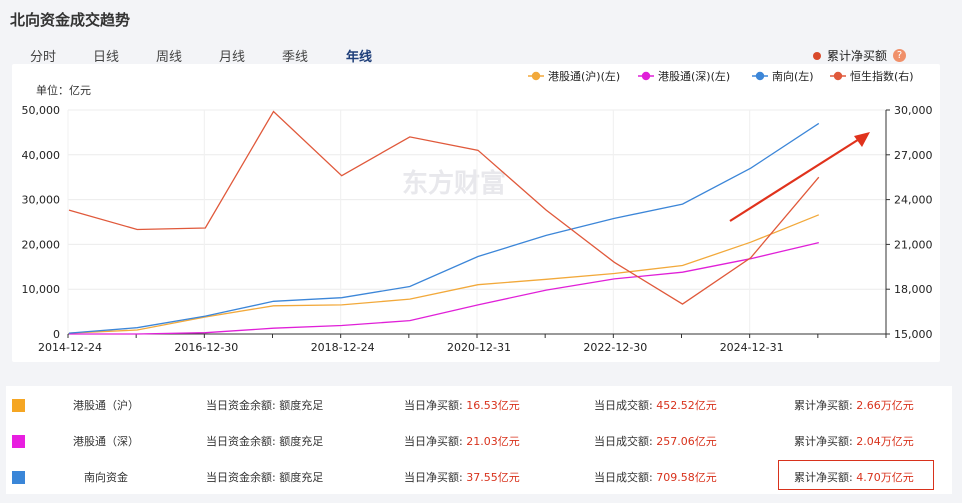 The width and height of the screenshot is (962, 503). Describe the element at coordinates (899, 55) in the screenshot. I see `help-icon: ?` at that location.